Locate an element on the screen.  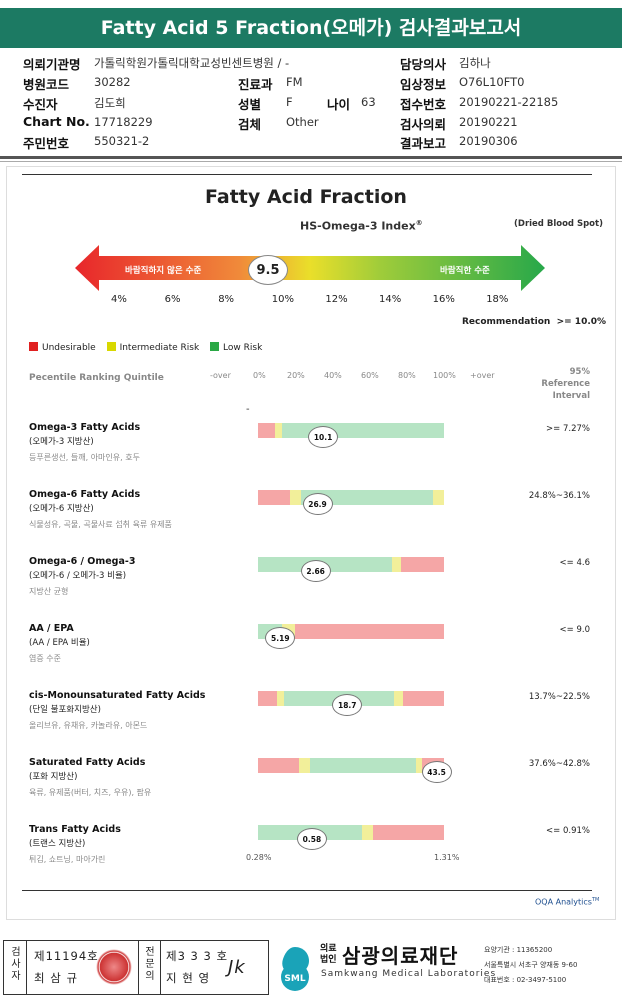
org-name-en: Samkwang Medical Laboratories is located at coordinates (409, 974).